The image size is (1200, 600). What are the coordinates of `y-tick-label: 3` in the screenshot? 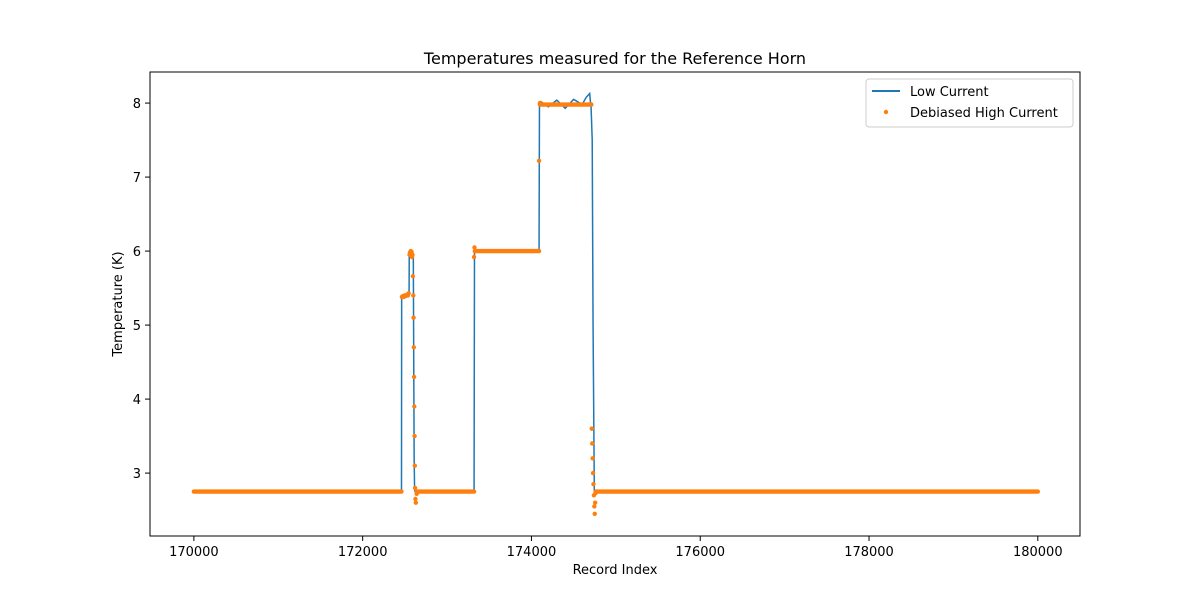 It's located at (137, 474).